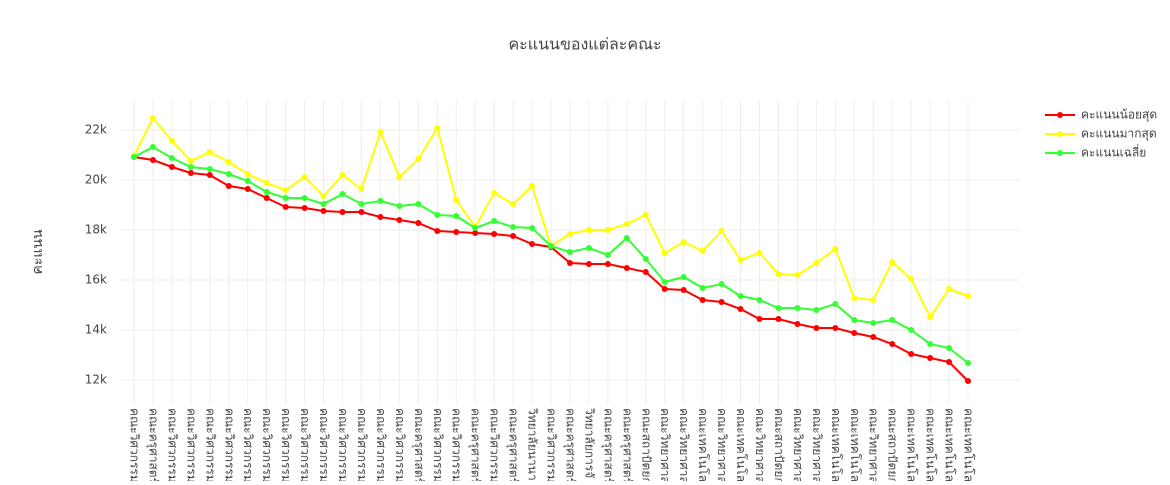  I want to click on y-tick-label: 16k, so click(96, 280).